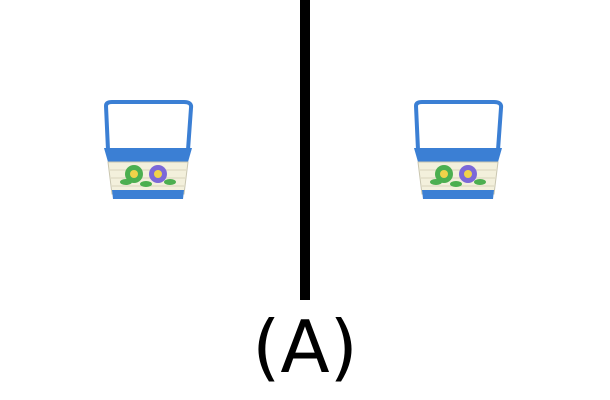 Image resolution: width=610 pixels, height=400 pixels. What do you see at coordinates (305, 150) in the screenshot?
I see `vertical-divider` at bounding box center [305, 150].